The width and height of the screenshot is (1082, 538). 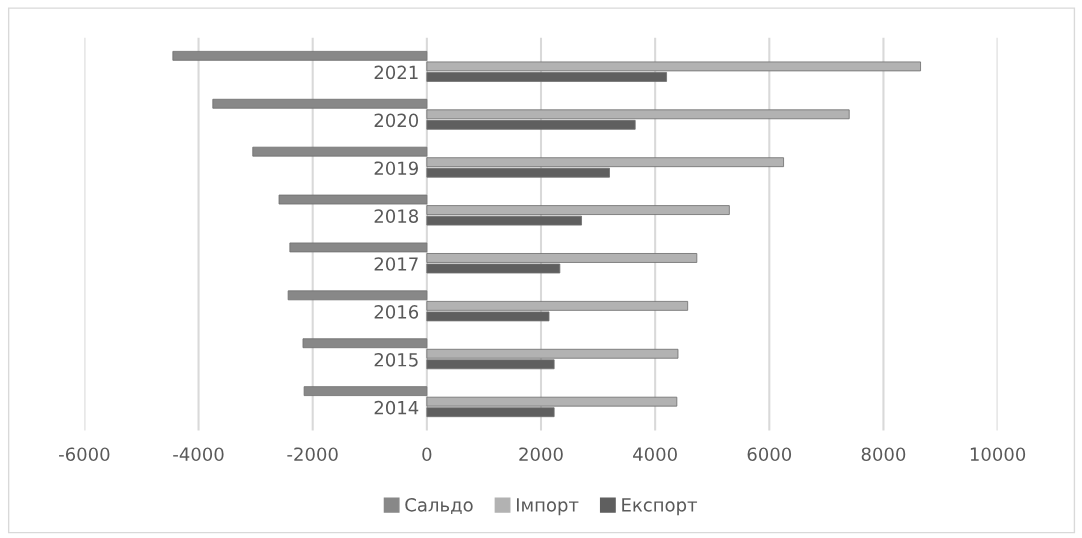 What do you see at coordinates (84, 454) in the screenshot?
I see `x-tick-label: -6000` at bounding box center [84, 454].